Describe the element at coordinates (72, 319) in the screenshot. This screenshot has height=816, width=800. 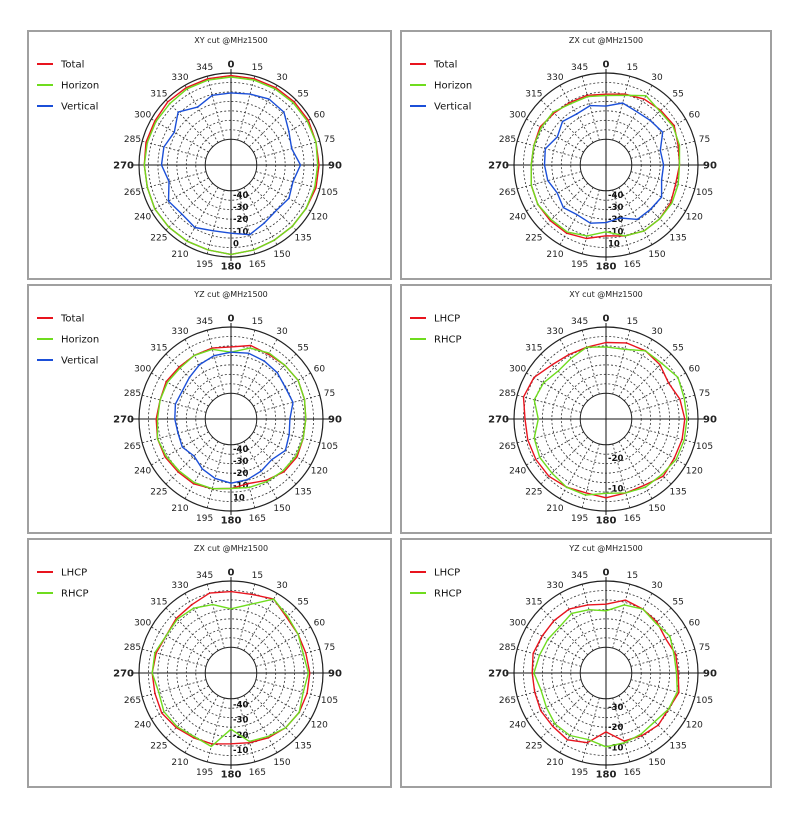
I see `legend-entry: Total` at that location.